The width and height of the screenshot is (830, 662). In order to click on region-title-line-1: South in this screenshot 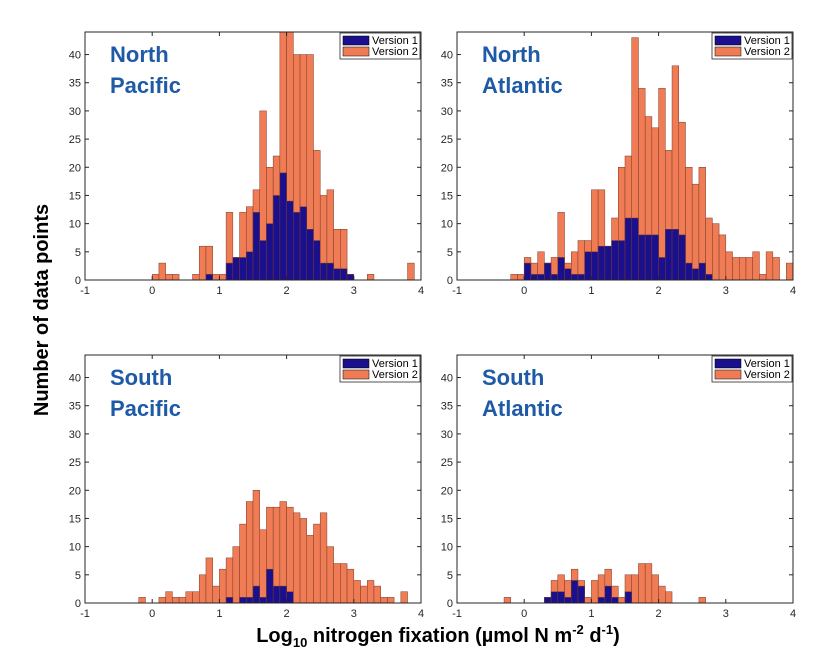, I will do `click(513, 377)`.